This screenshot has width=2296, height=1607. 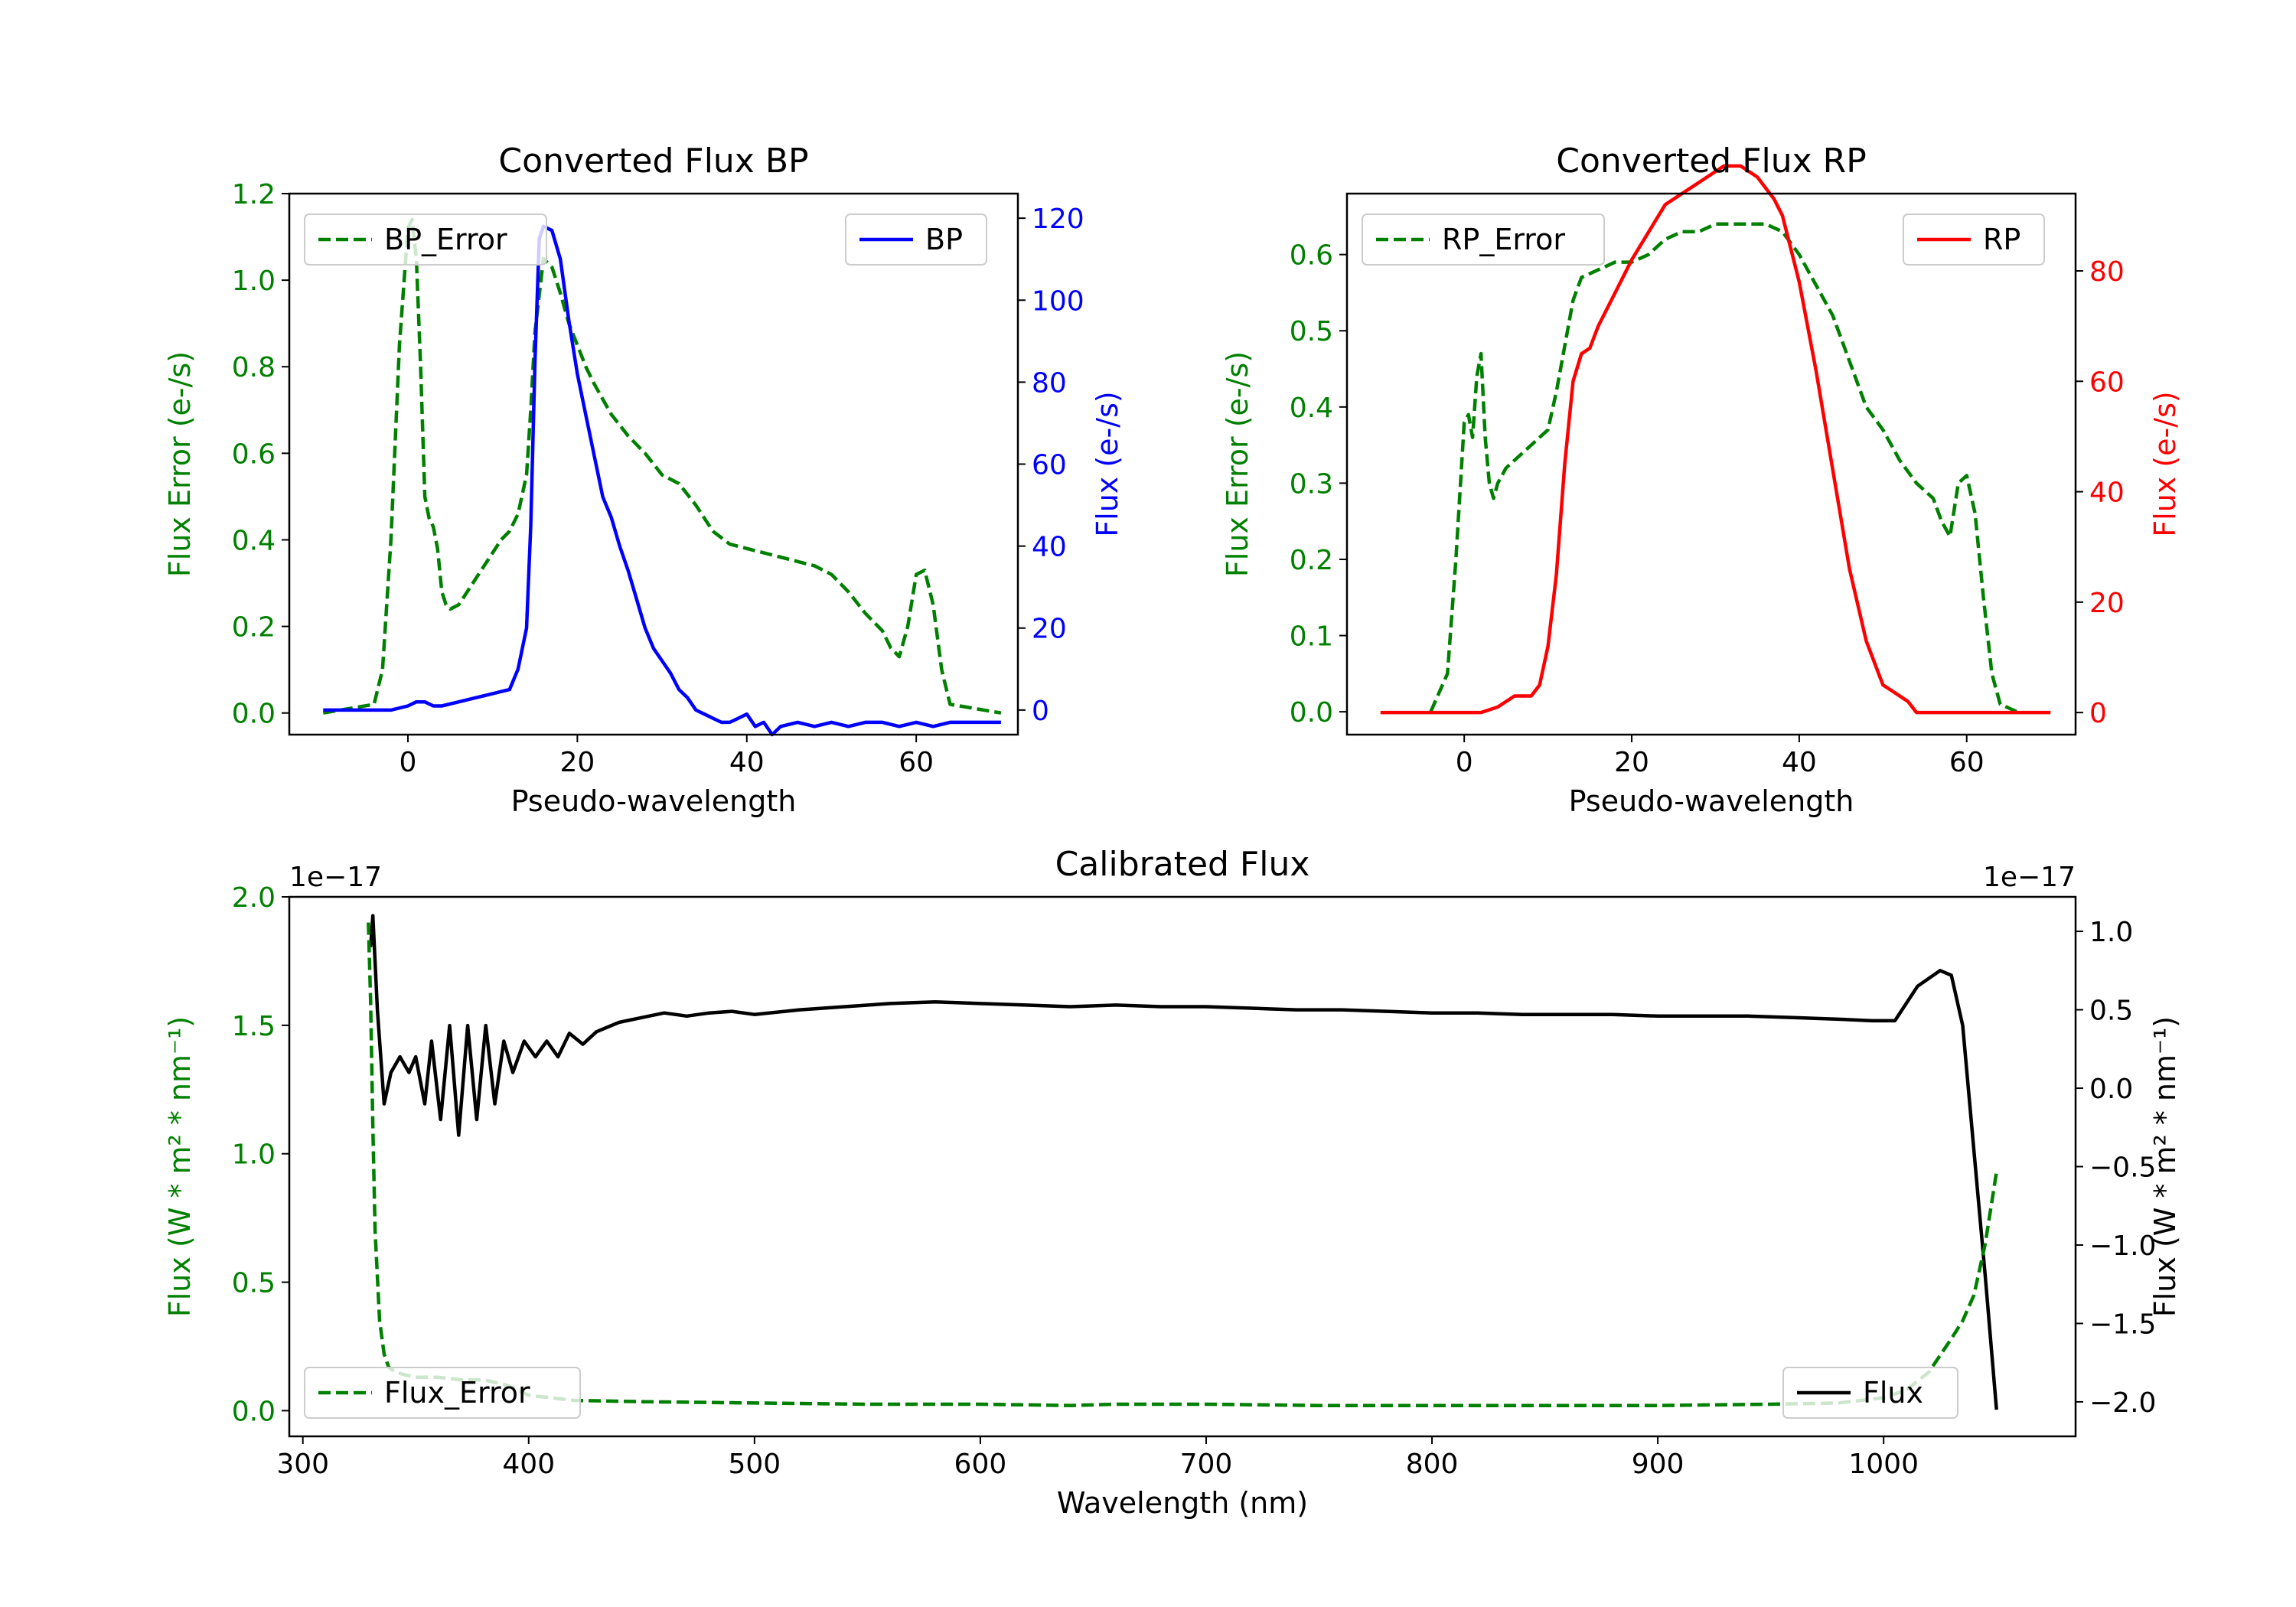 I want to click on left-tick-label: 0.8, so click(x=254, y=367).